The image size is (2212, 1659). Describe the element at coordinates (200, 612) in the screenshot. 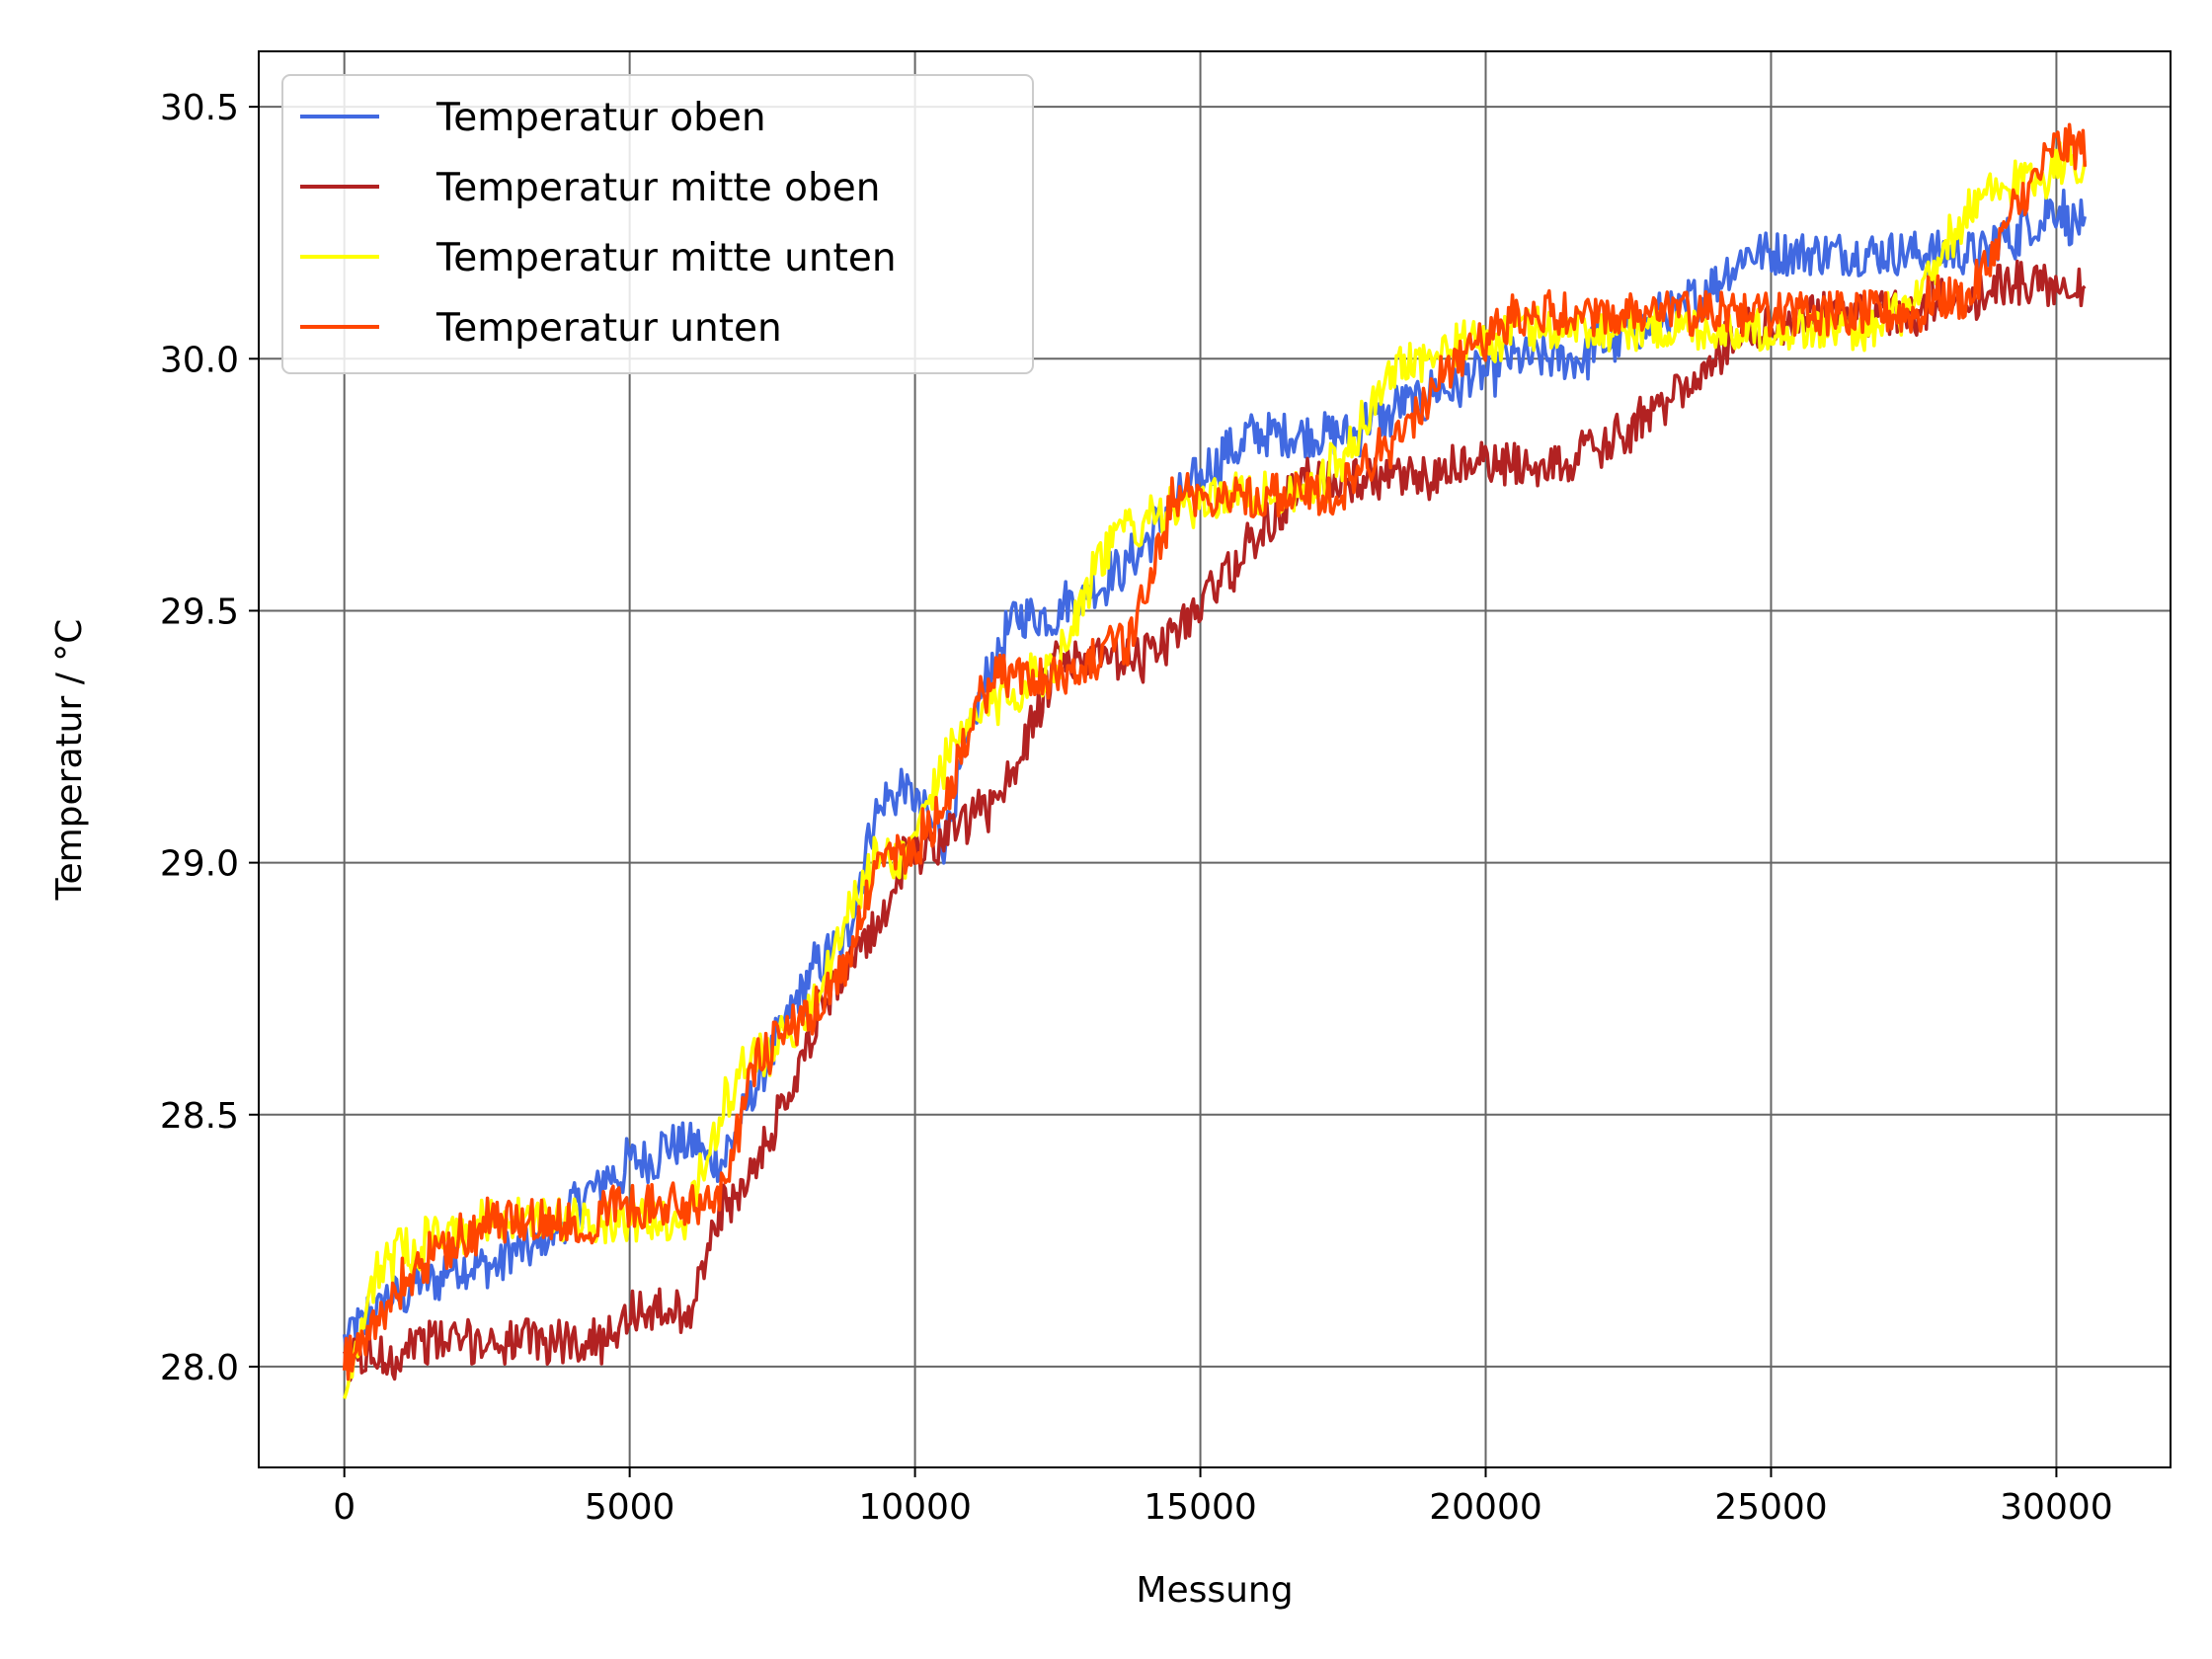

I see `y-tick-label: 29.5` at that location.